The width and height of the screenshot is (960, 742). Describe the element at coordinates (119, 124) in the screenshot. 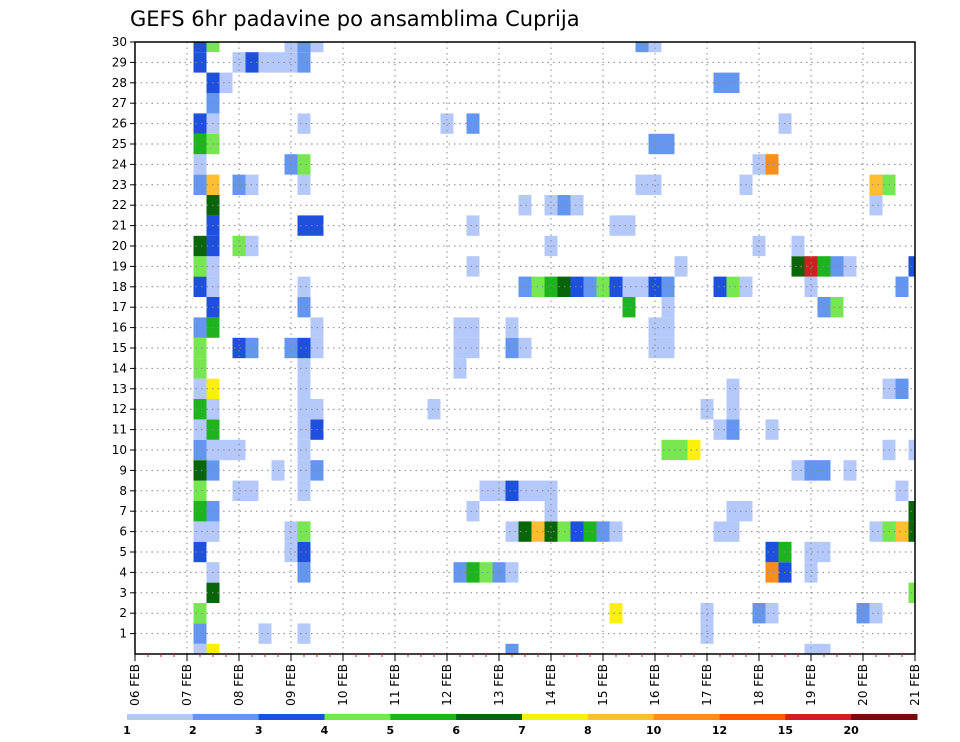

I see `y-tick-label: 26` at that location.